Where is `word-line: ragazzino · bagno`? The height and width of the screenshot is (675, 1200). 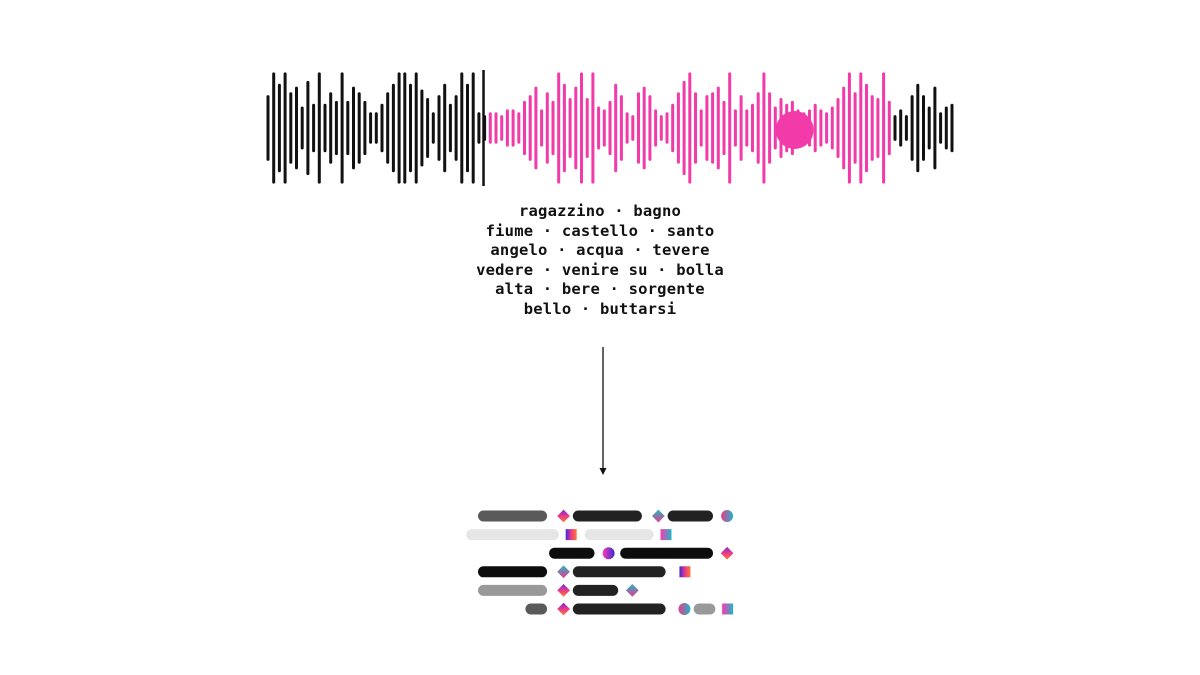
word-line: ragazzino · bagno is located at coordinates (600, 211).